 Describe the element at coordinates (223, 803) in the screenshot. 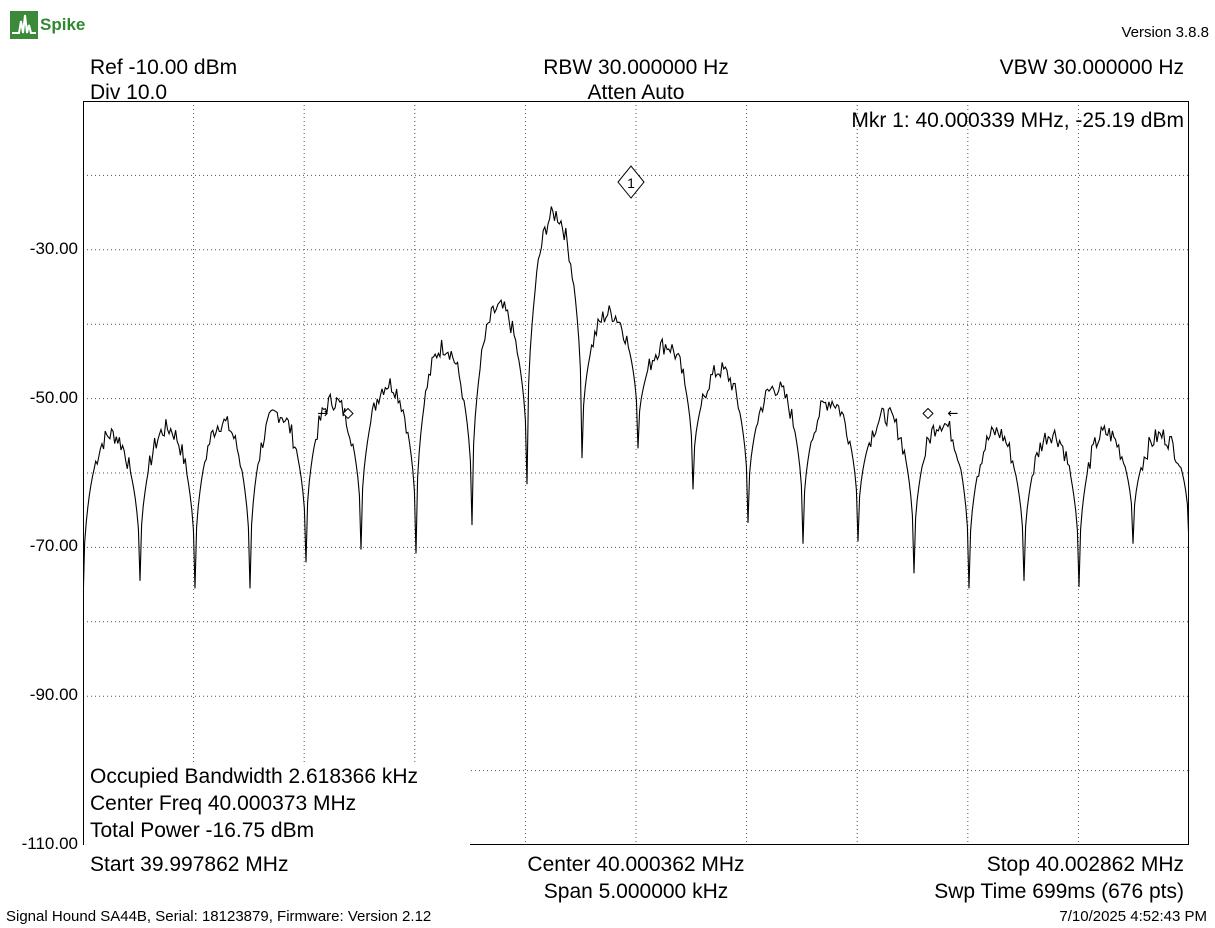

I see `center-frequency-measure: Center Freq 40.000373 MHz` at that location.